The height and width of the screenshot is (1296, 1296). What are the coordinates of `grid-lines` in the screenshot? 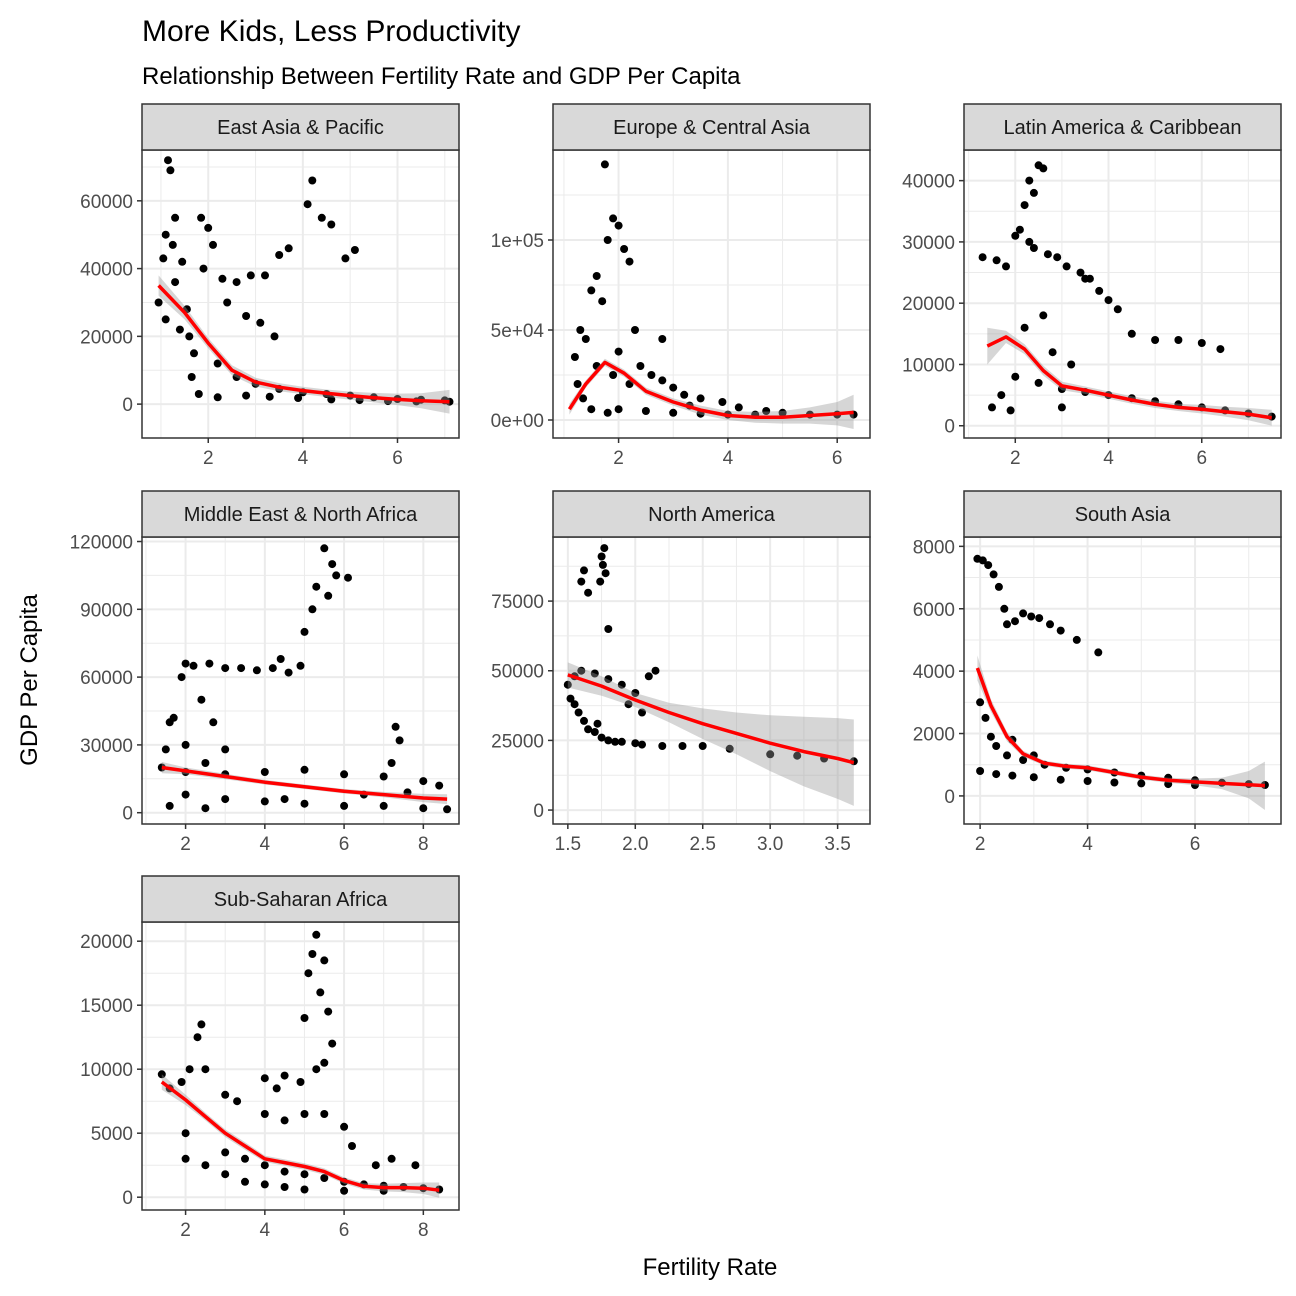 It's located at (300, 1066).